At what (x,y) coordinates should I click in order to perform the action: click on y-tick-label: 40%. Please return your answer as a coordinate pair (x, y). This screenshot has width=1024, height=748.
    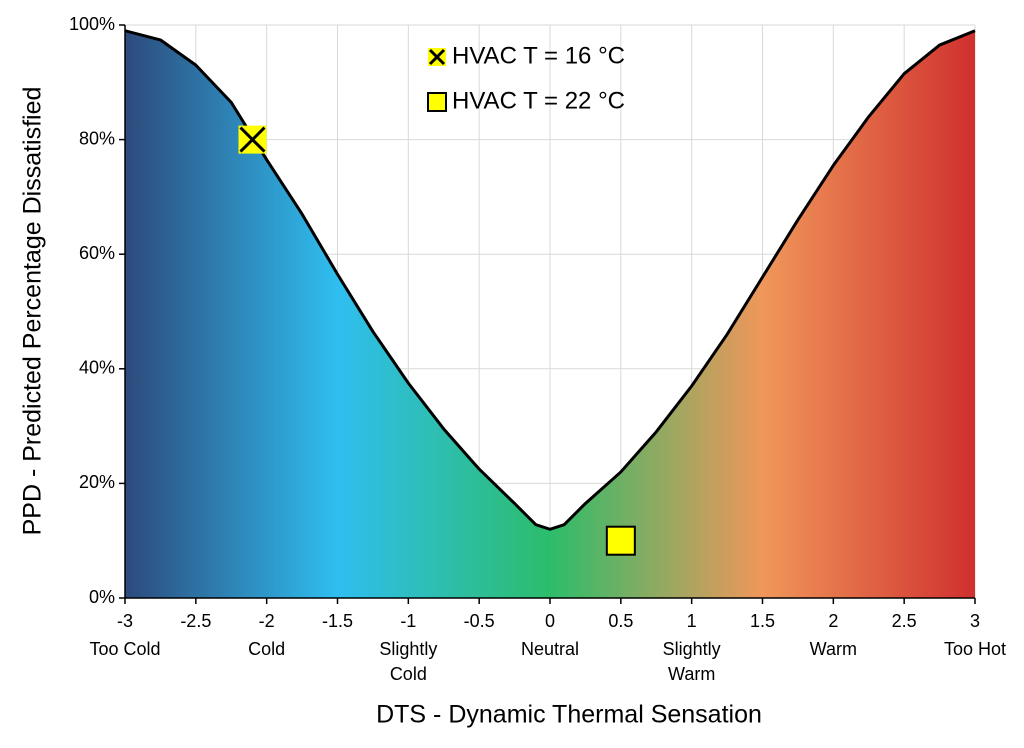
    Looking at the image, I should click on (97, 368).